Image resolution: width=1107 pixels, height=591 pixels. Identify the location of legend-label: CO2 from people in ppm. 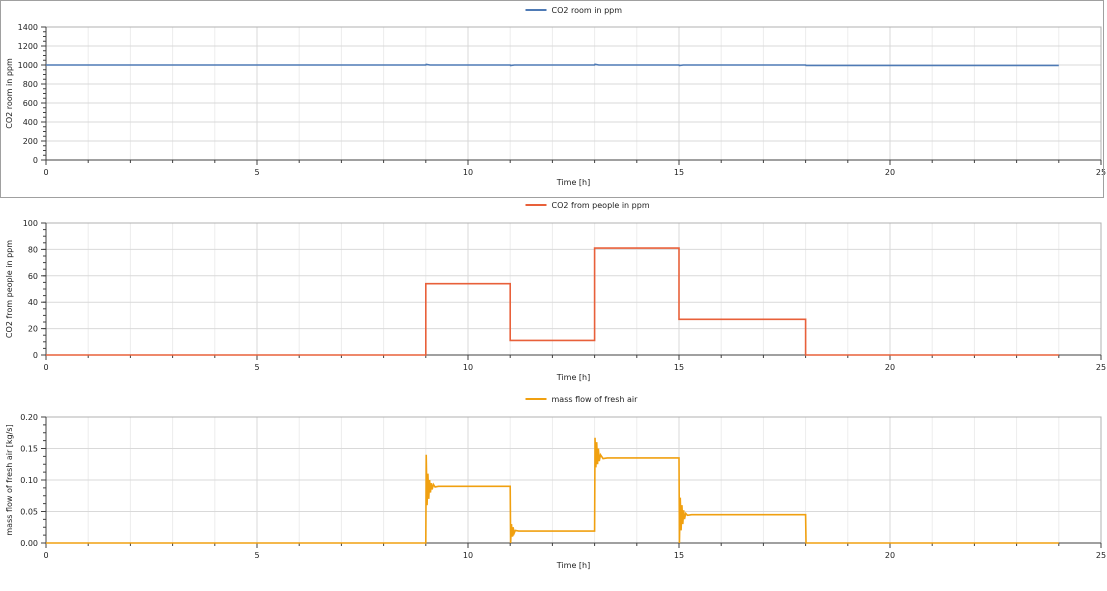
(601, 205).